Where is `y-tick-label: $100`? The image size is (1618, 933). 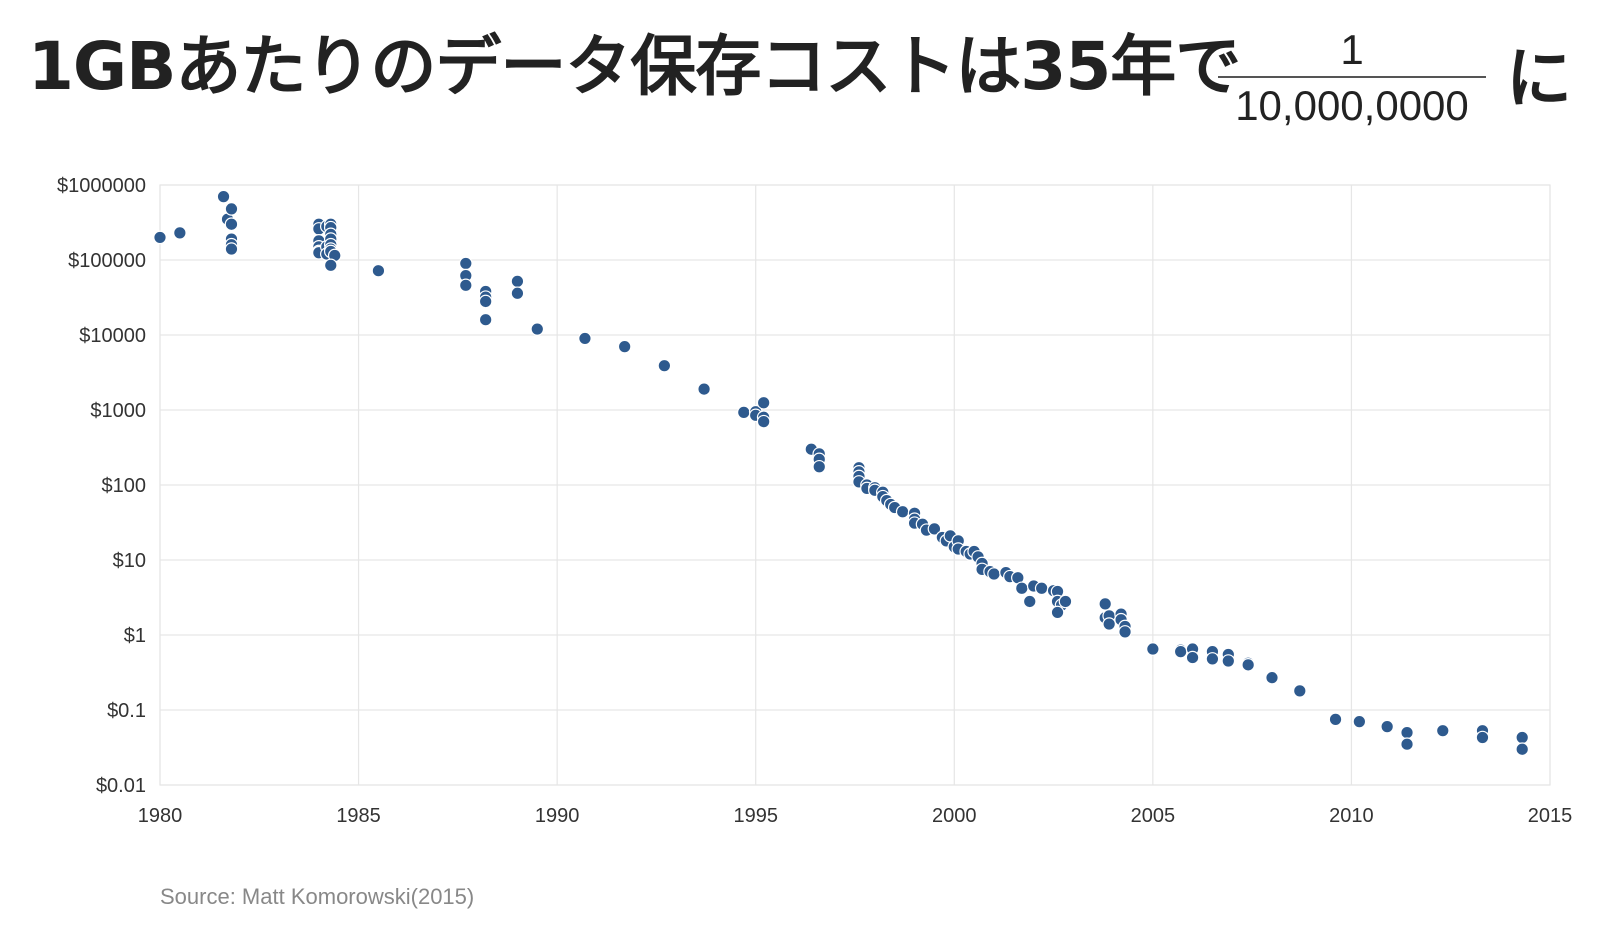
y-tick-label: $100 is located at coordinates (124, 486).